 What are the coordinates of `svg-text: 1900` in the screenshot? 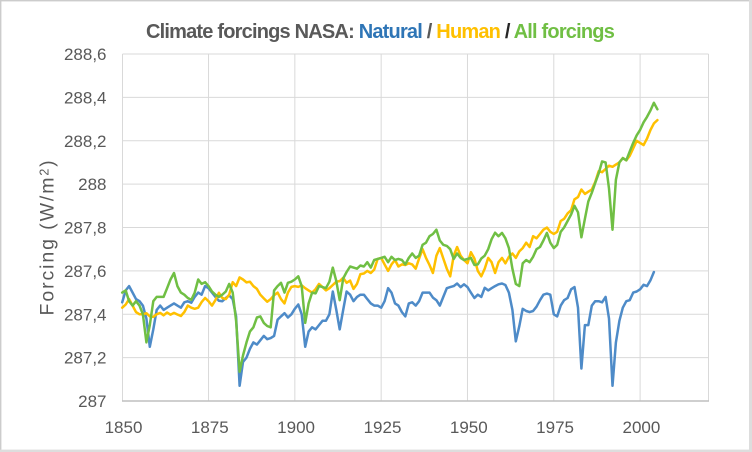 It's located at (296, 427).